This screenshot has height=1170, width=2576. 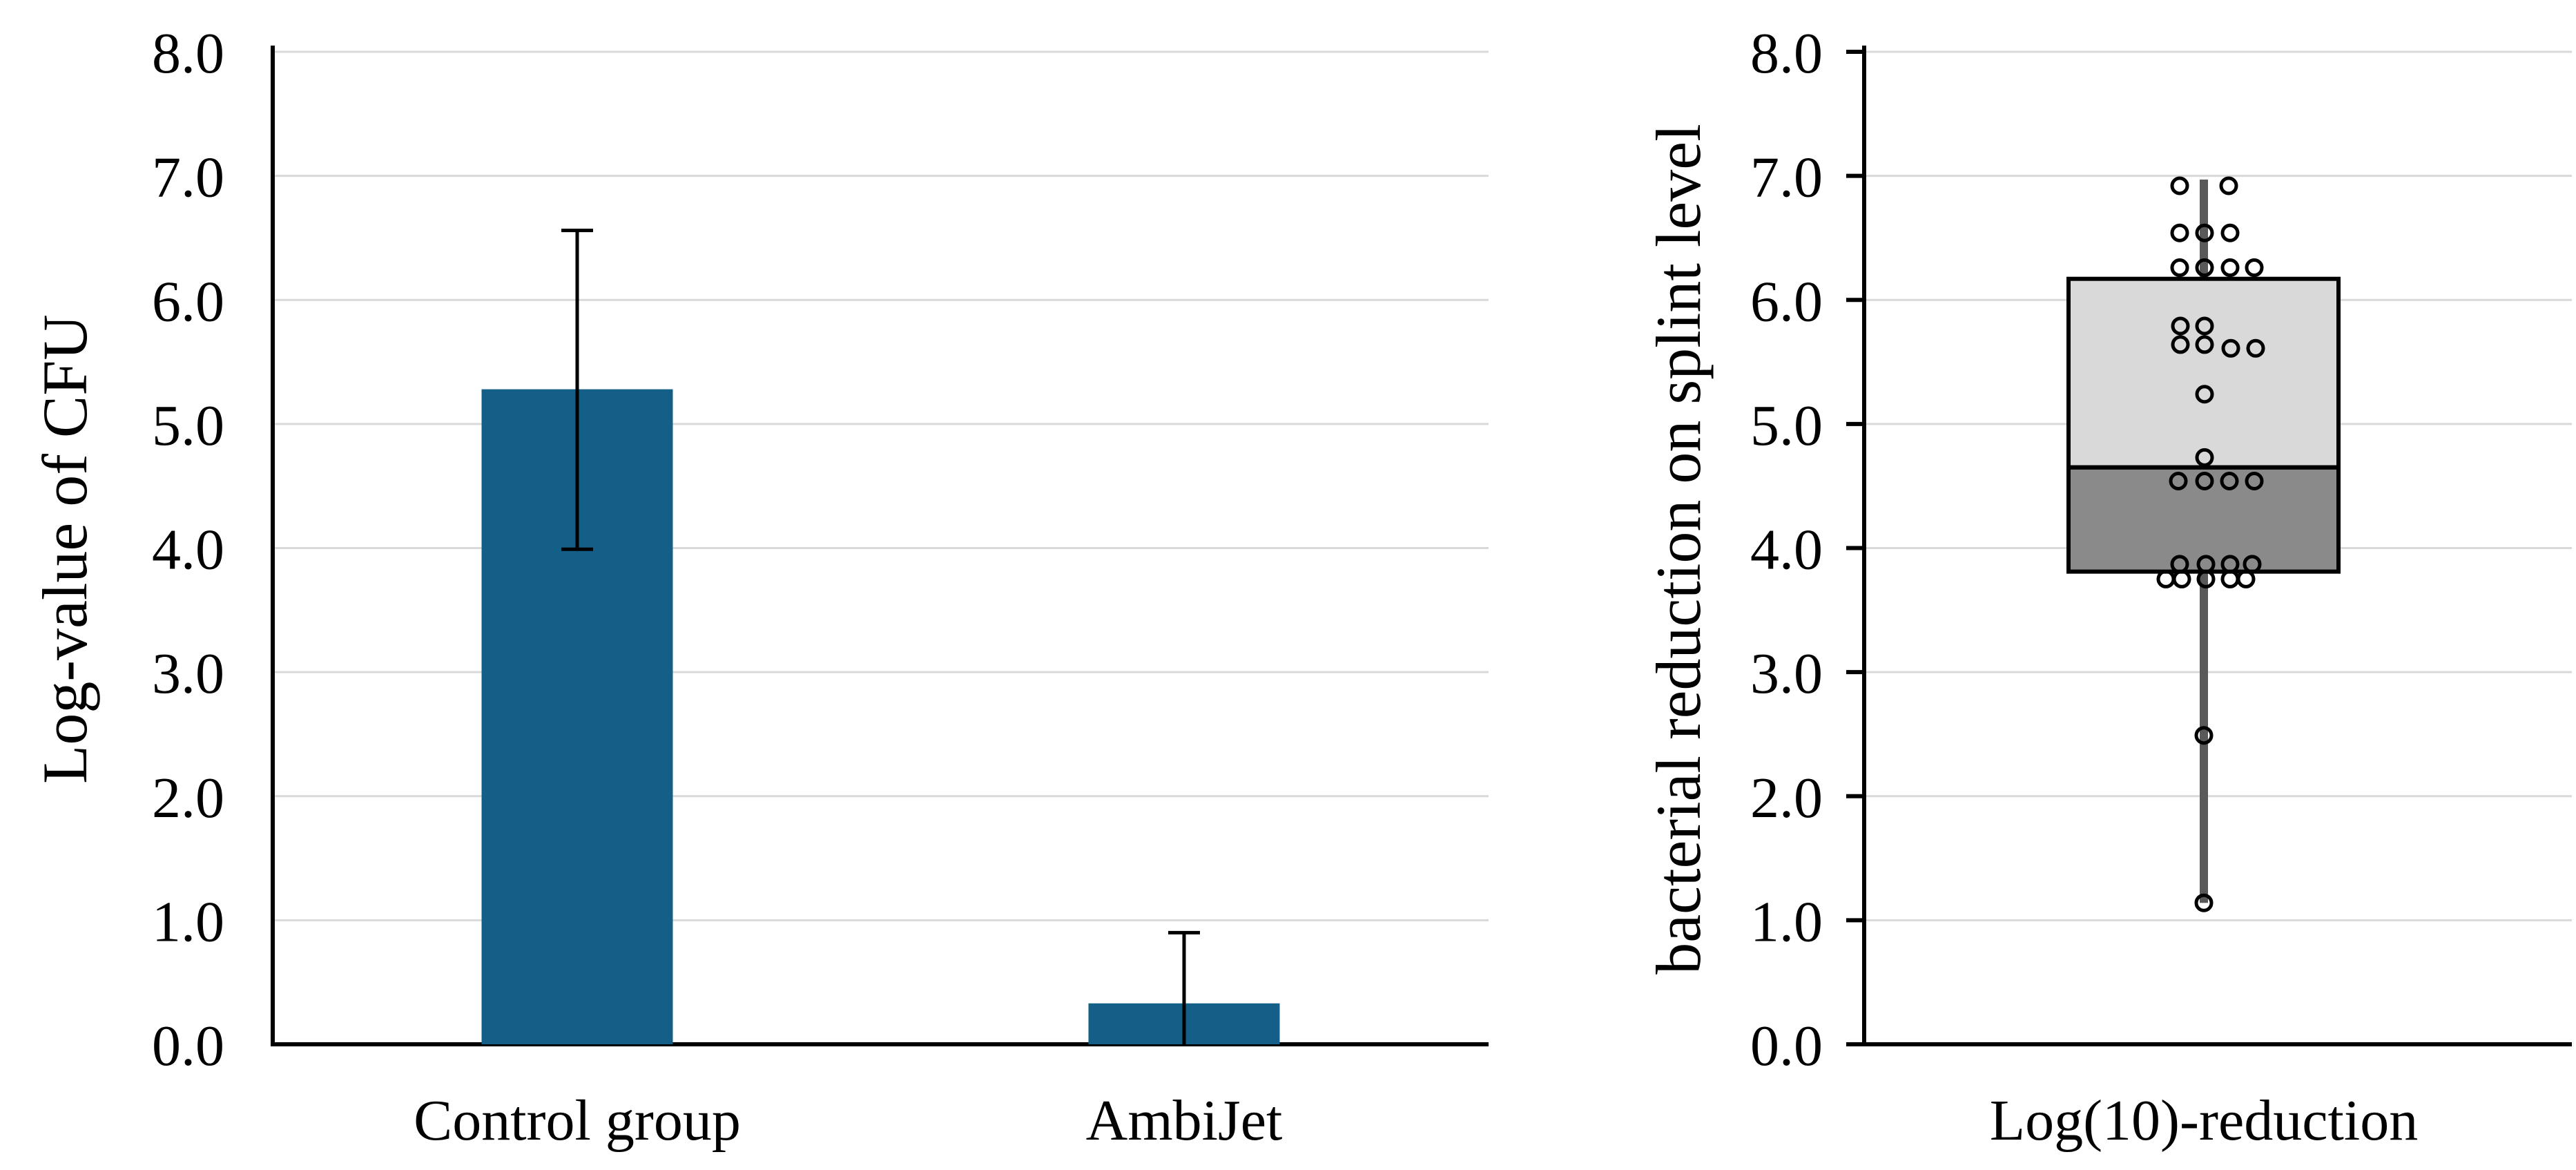 What do you see at coordinates (1679, 549) in the screenshot?
I see `right-y-axis-title: bacterial reduction on splint level` at bounding box center [1679, 549].